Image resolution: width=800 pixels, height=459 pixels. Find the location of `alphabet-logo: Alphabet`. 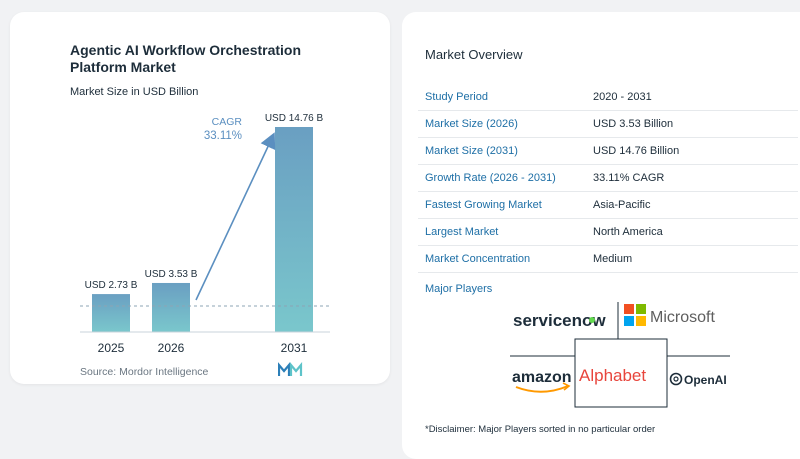

alphabet-logo: Alphabet is located at coordinates (612, 375).